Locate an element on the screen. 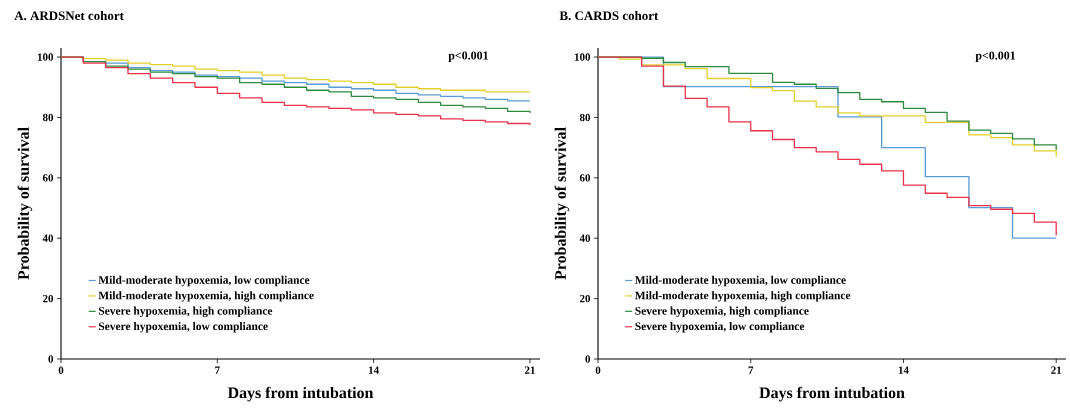  chart-title: B. CARDS cohort is located at coordinates (609, 16).